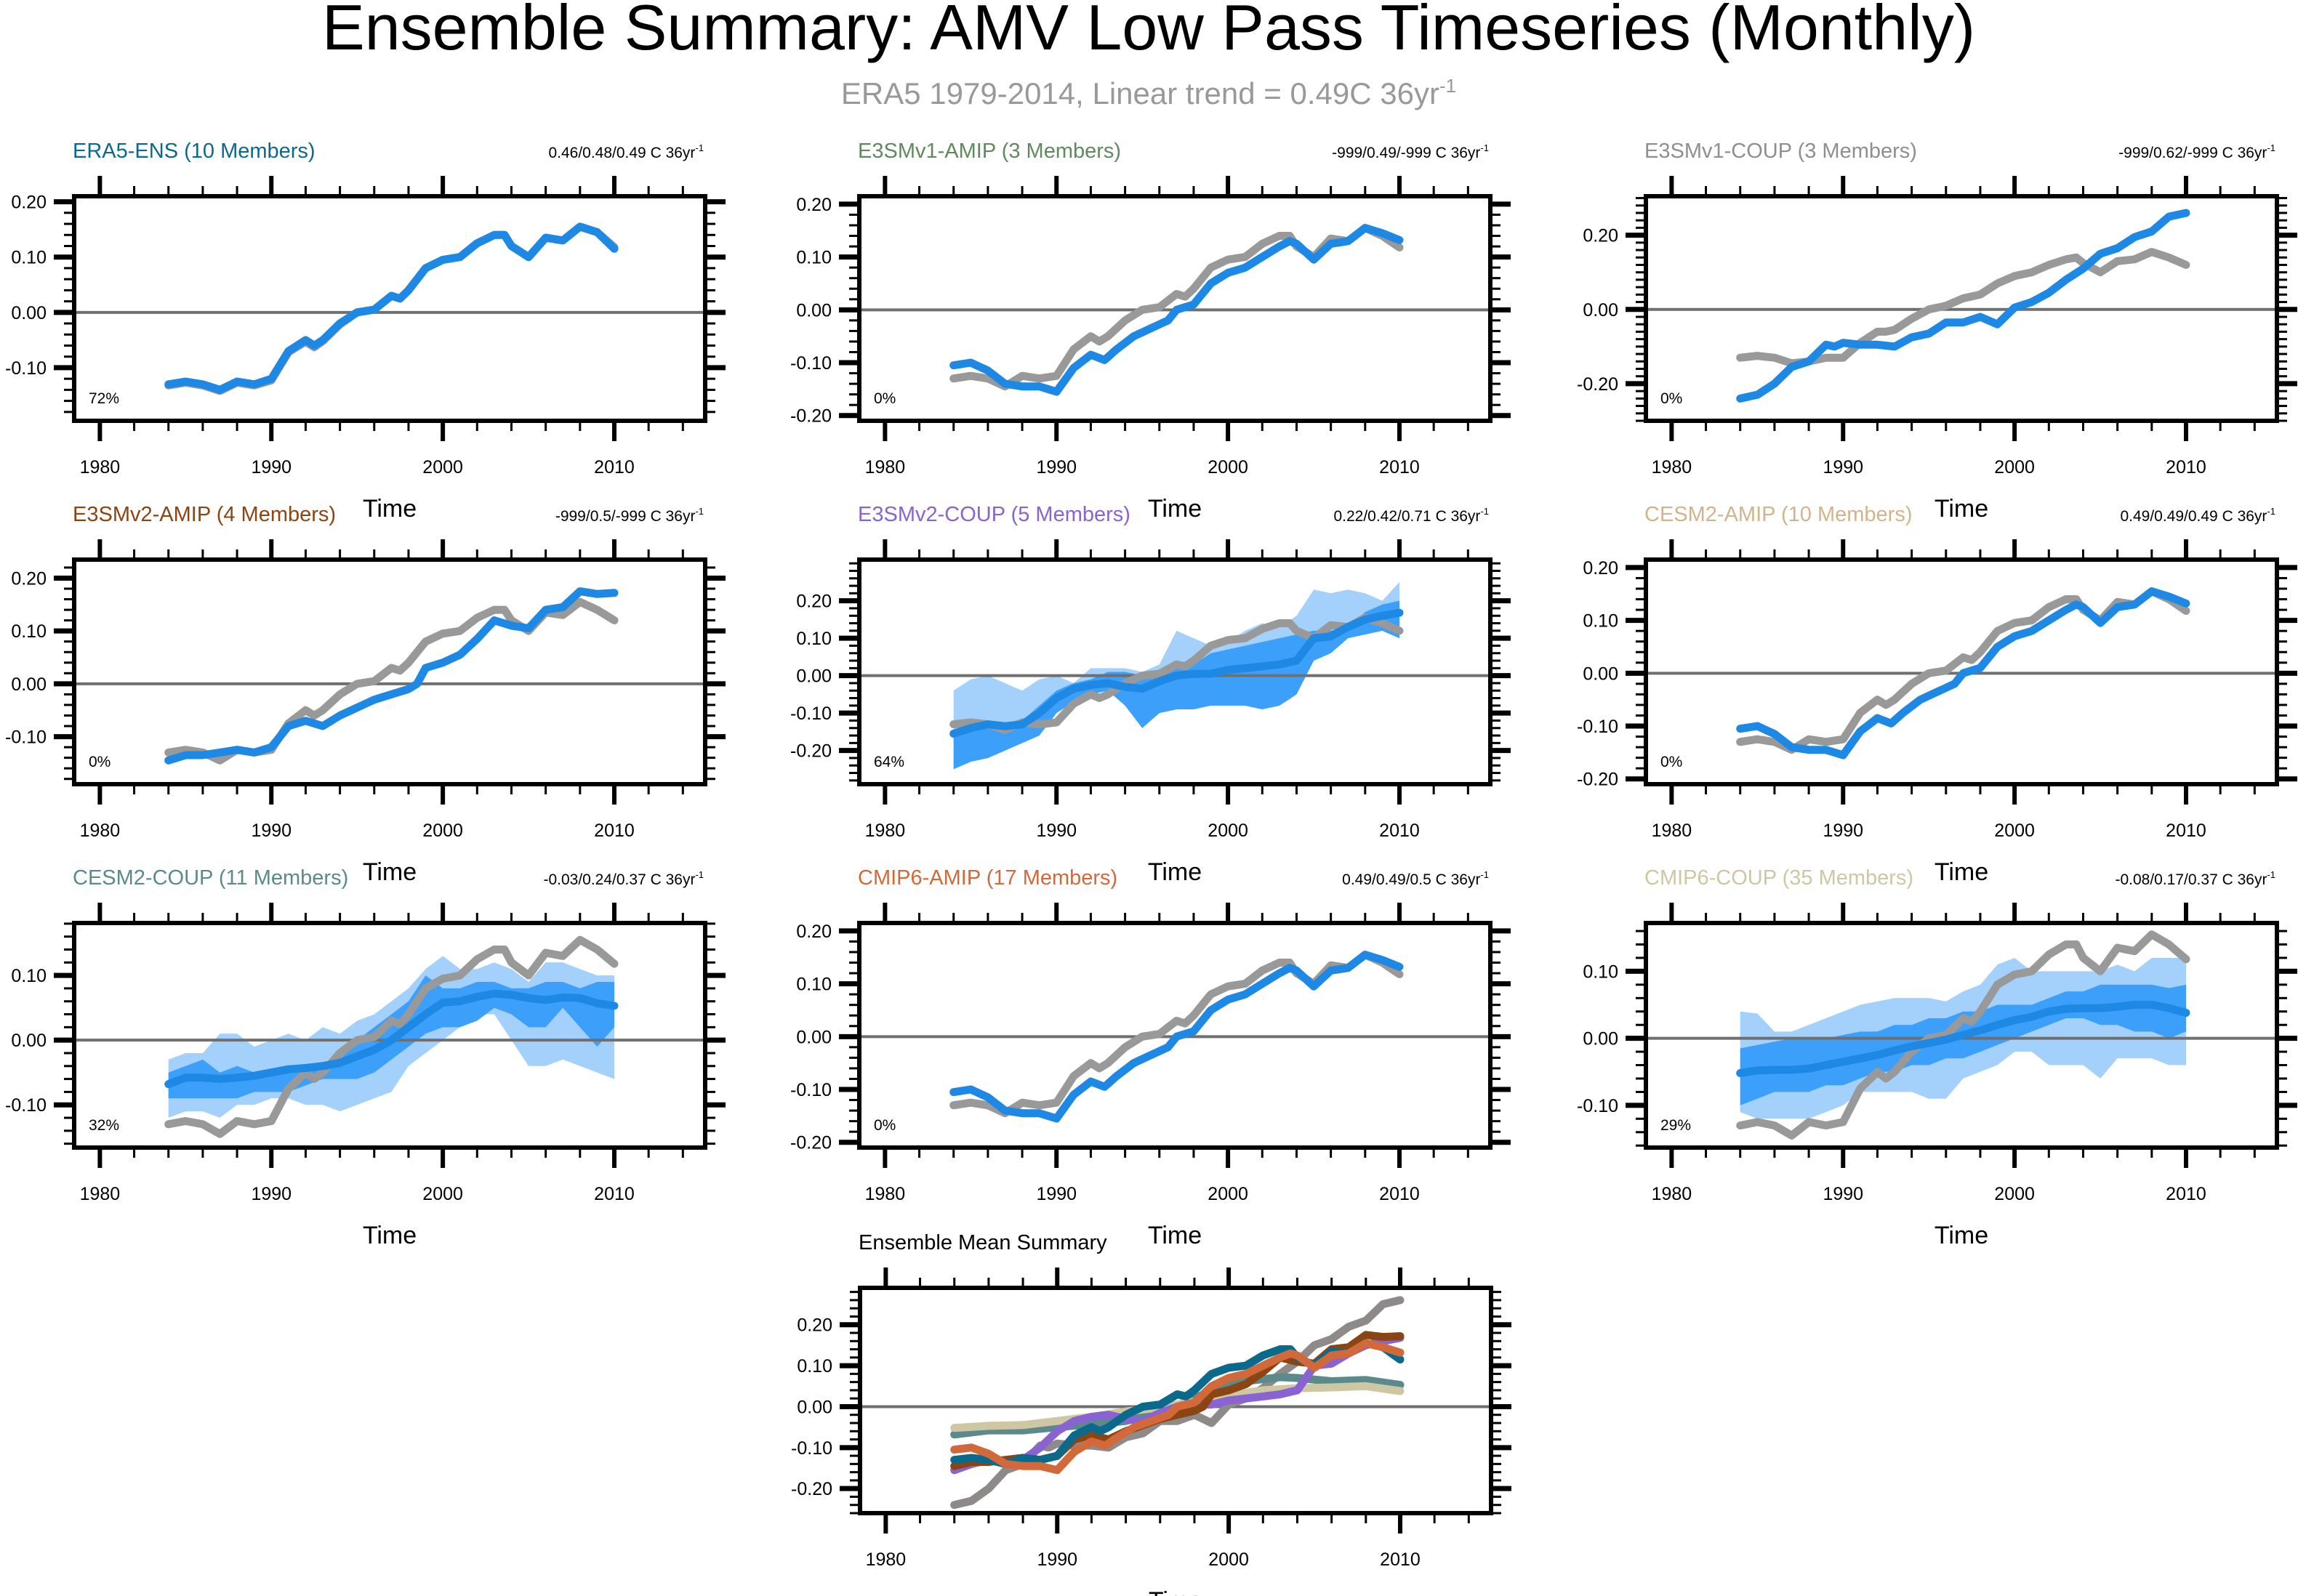 Image resolution: width=2298 pixels, height=1596 pixels. Describe the element at coordinates (621, 153) in the screenshot. I see `trend-value: 0.46/0.48/0.49 C 36yr` at that location.